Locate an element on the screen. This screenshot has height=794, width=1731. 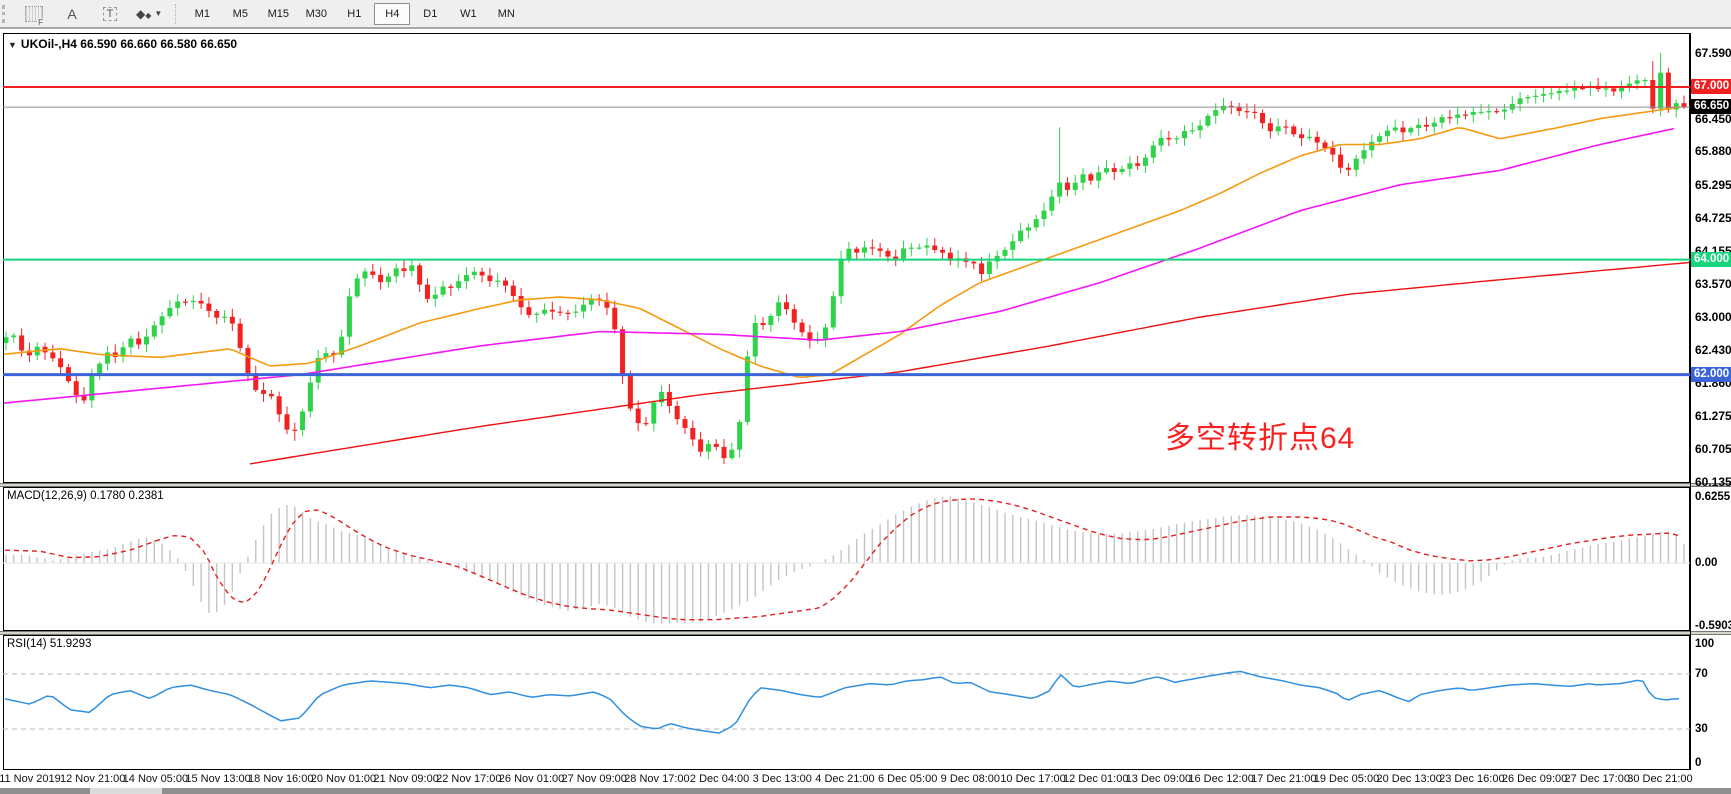
time-tick-label: 27 Dec 17:00 is located at coordinates (1597, 779).